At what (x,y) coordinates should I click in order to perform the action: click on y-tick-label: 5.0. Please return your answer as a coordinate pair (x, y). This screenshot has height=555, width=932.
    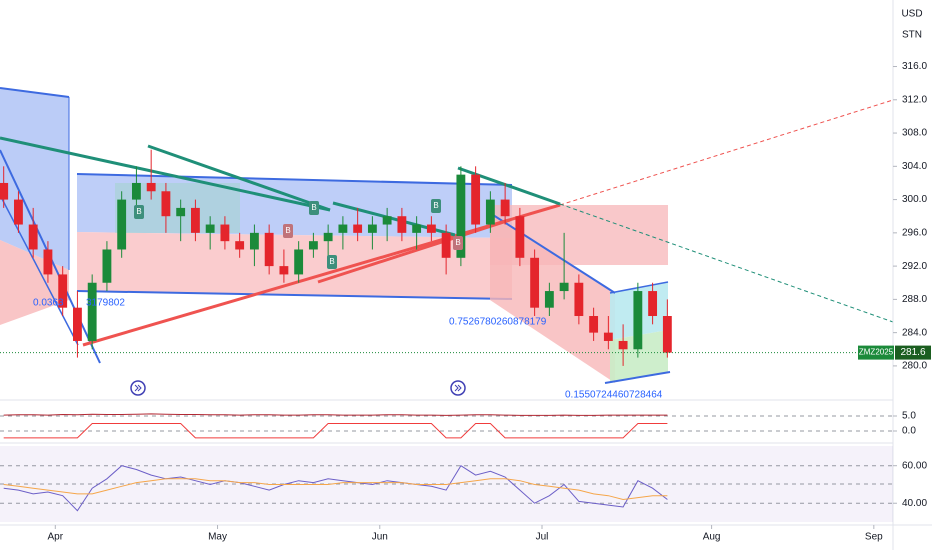
    Looking at the image, I should click on (909, 416).